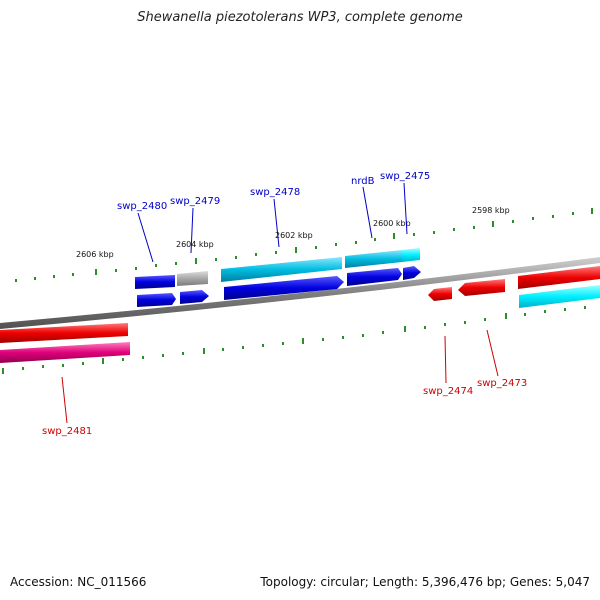  Describe the element at coordinates (411, 255) in the screenshot. I see `gene-swp-2475-outer` at that location.